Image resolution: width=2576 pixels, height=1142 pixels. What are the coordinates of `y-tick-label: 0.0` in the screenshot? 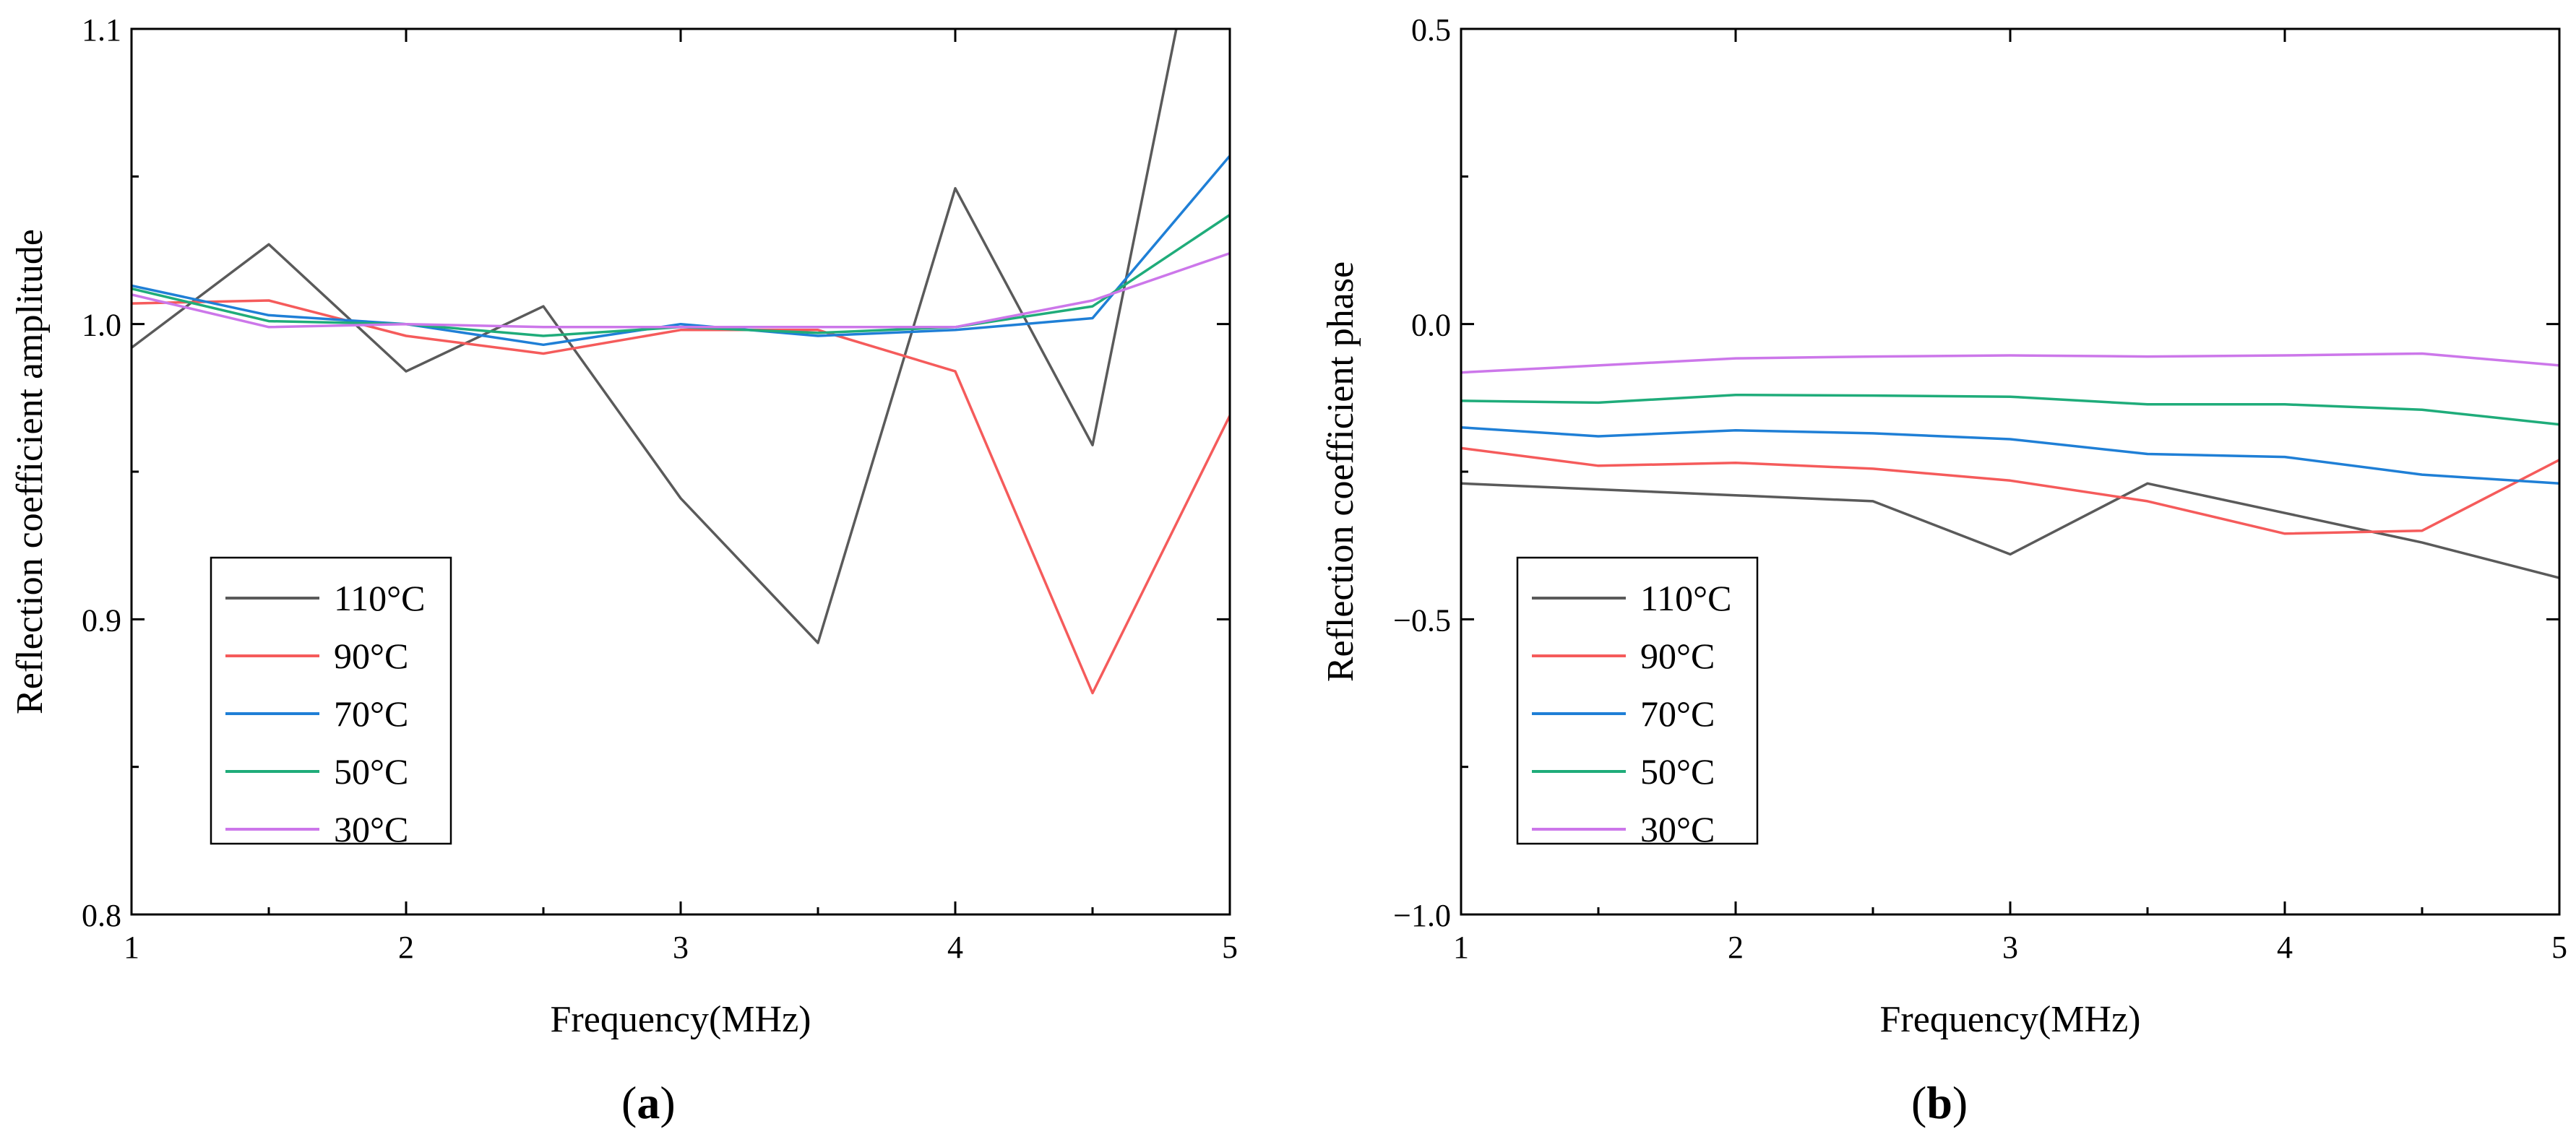 It's located at (1431, 325).